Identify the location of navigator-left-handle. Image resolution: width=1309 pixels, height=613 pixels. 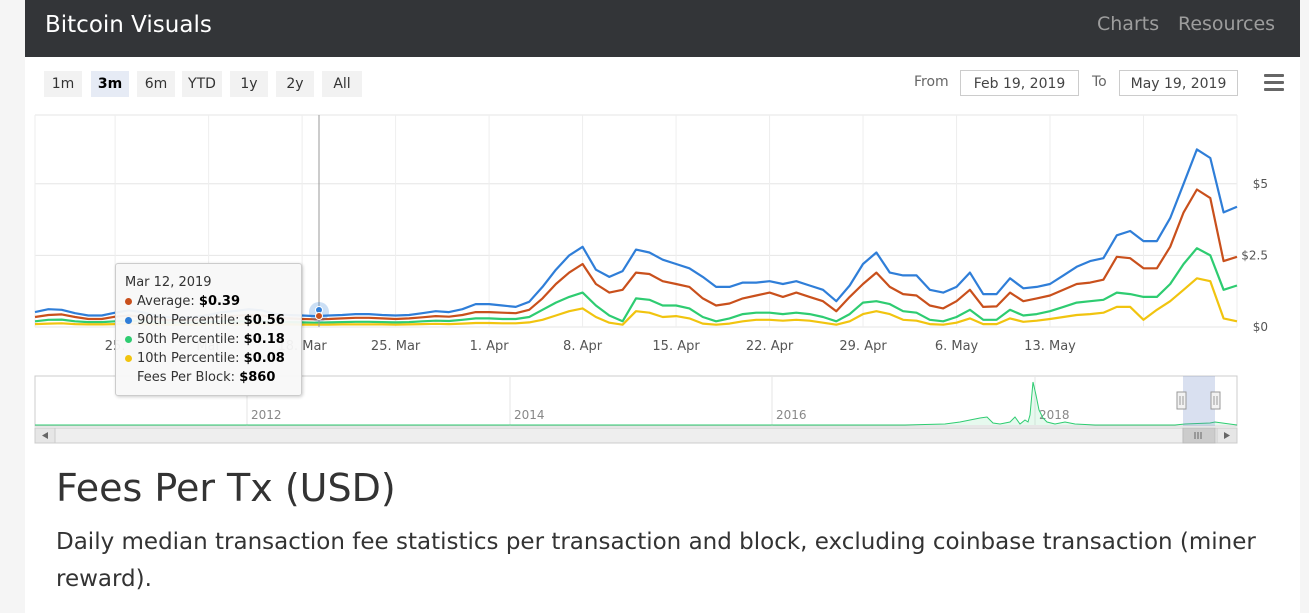
(1181, 400).